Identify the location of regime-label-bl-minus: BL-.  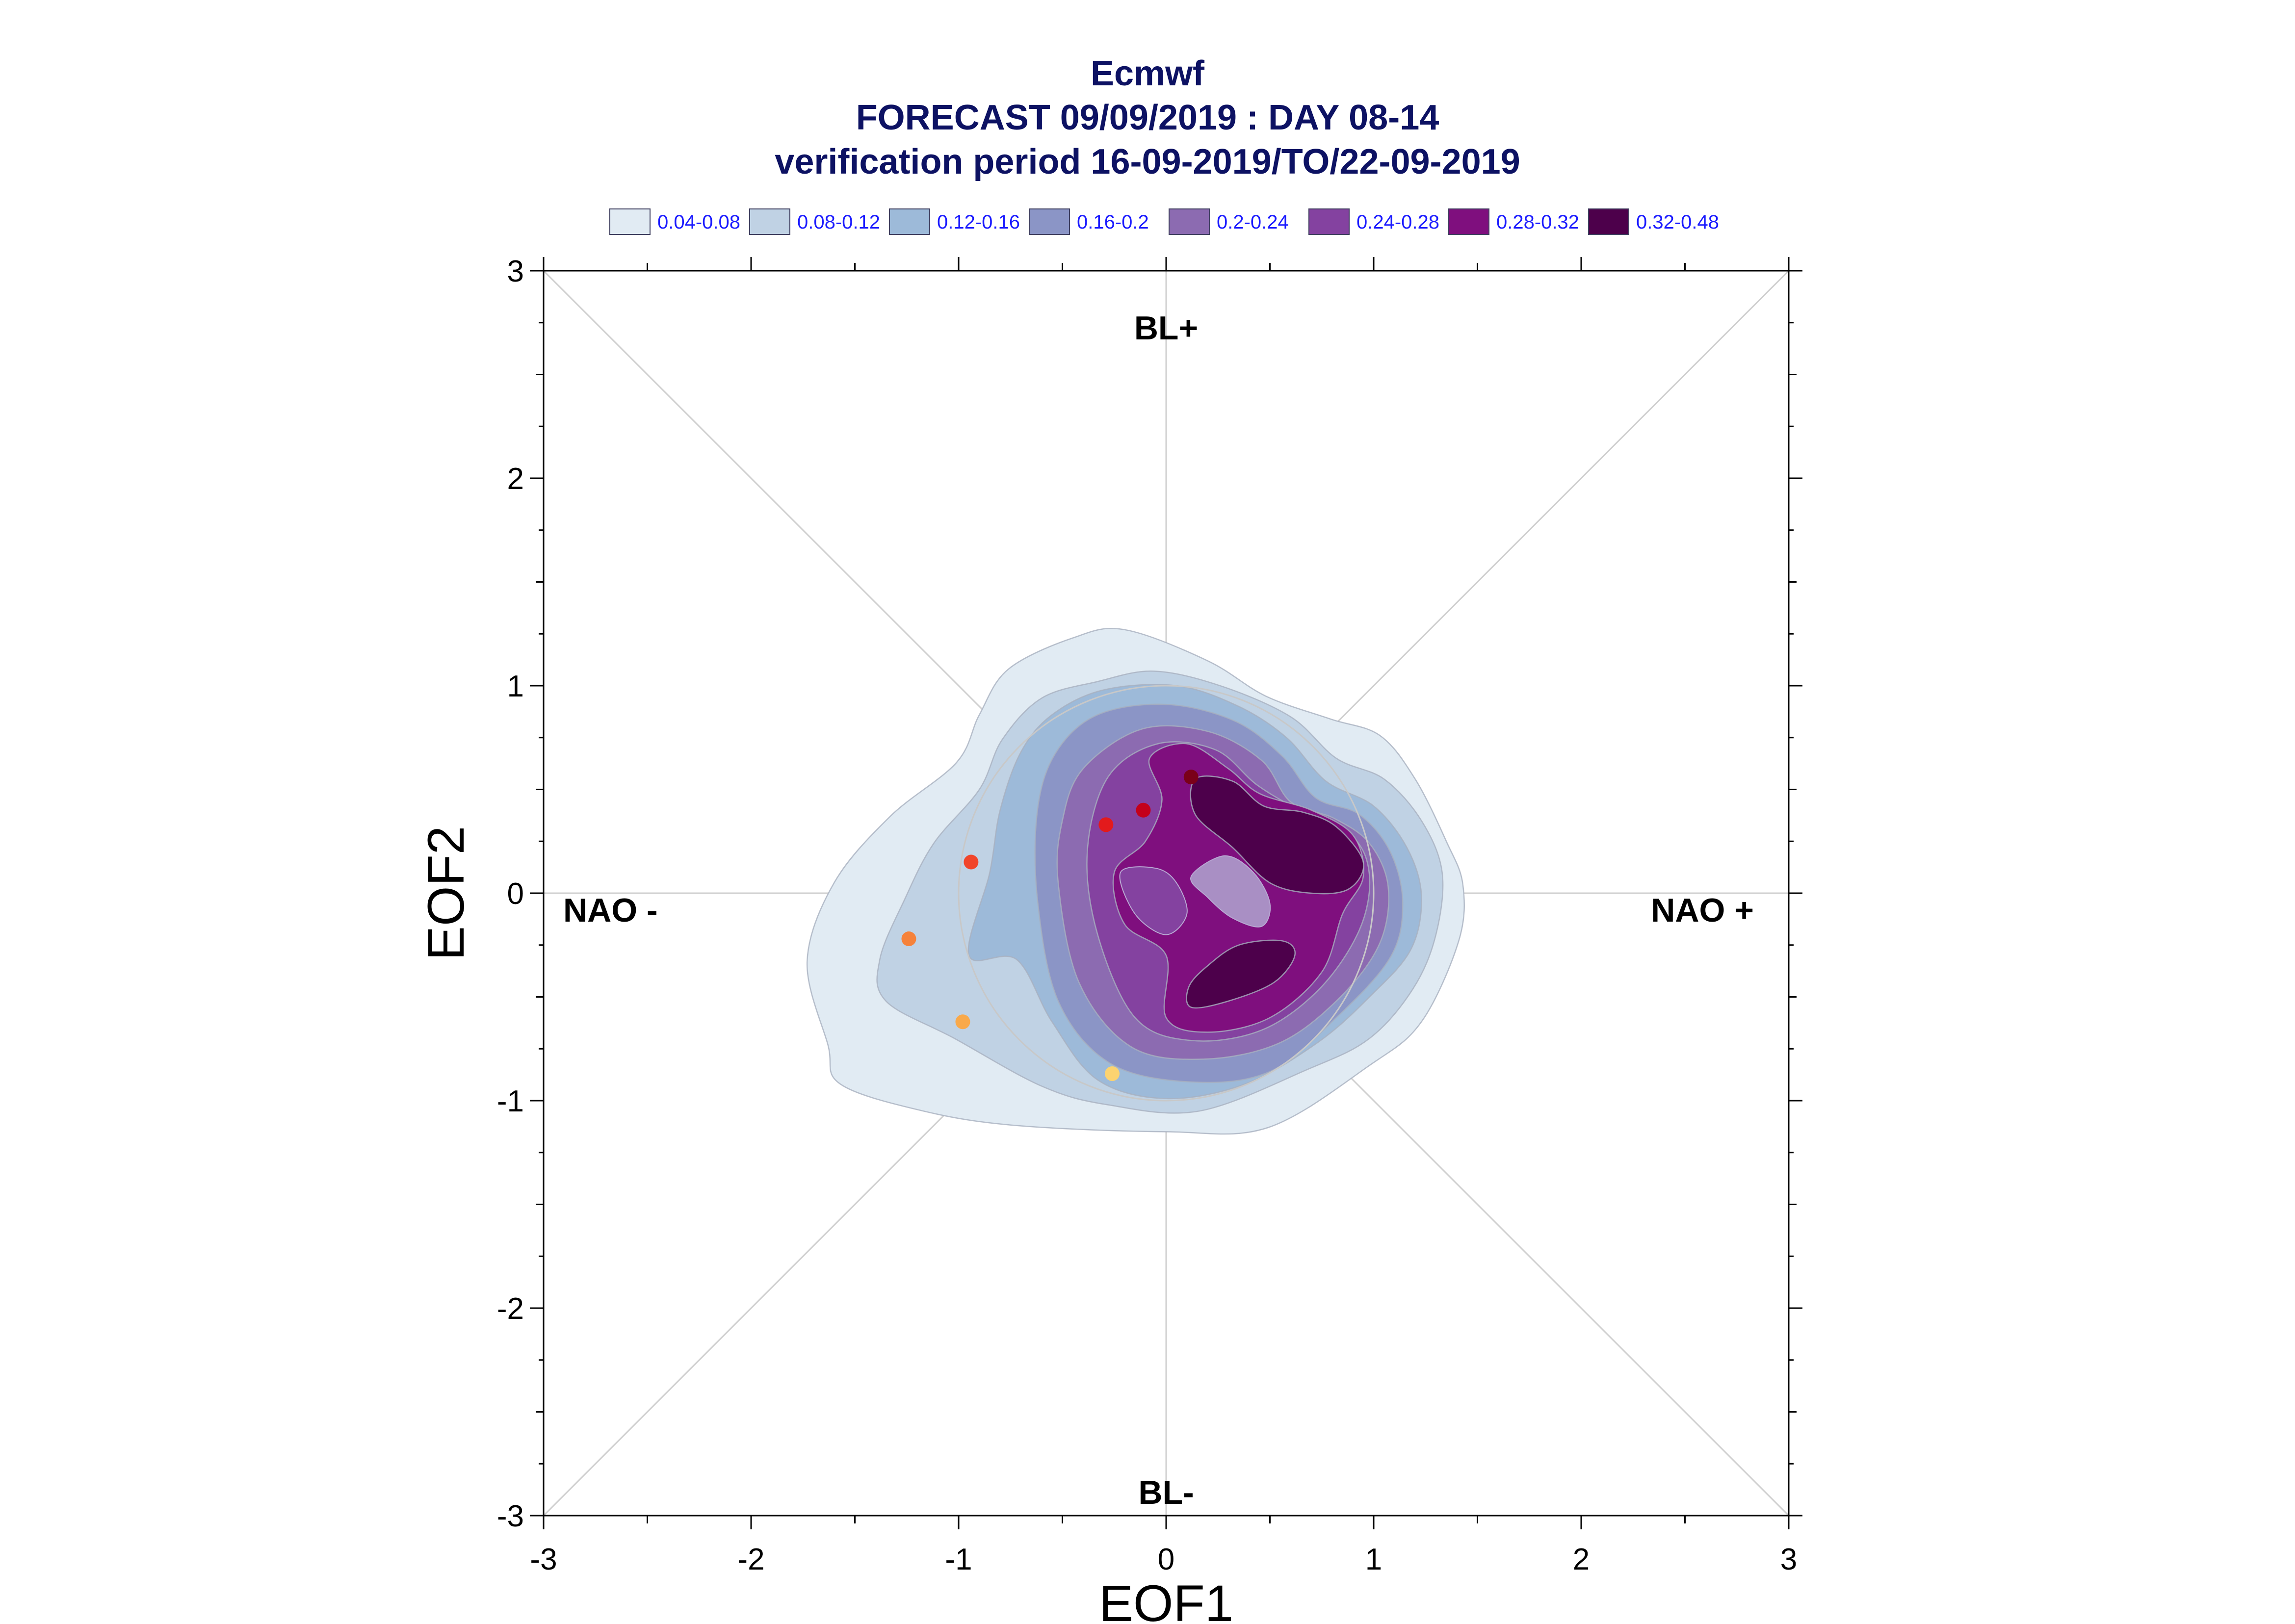
(1166, 1492).